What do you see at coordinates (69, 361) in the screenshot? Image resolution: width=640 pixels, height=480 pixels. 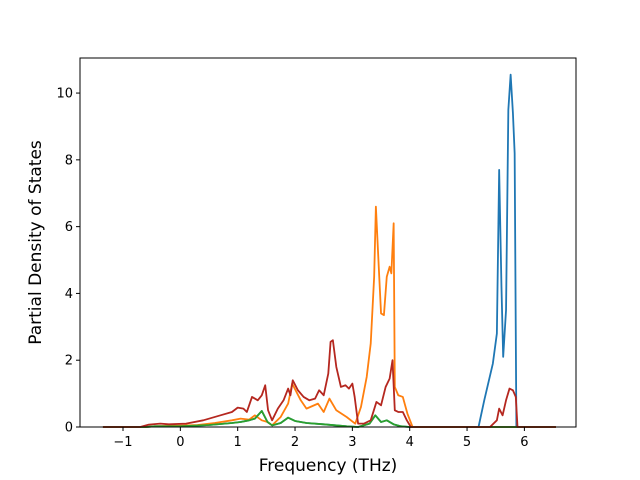 I see `y-tick-label: 2` at bounding box center [69, 361].